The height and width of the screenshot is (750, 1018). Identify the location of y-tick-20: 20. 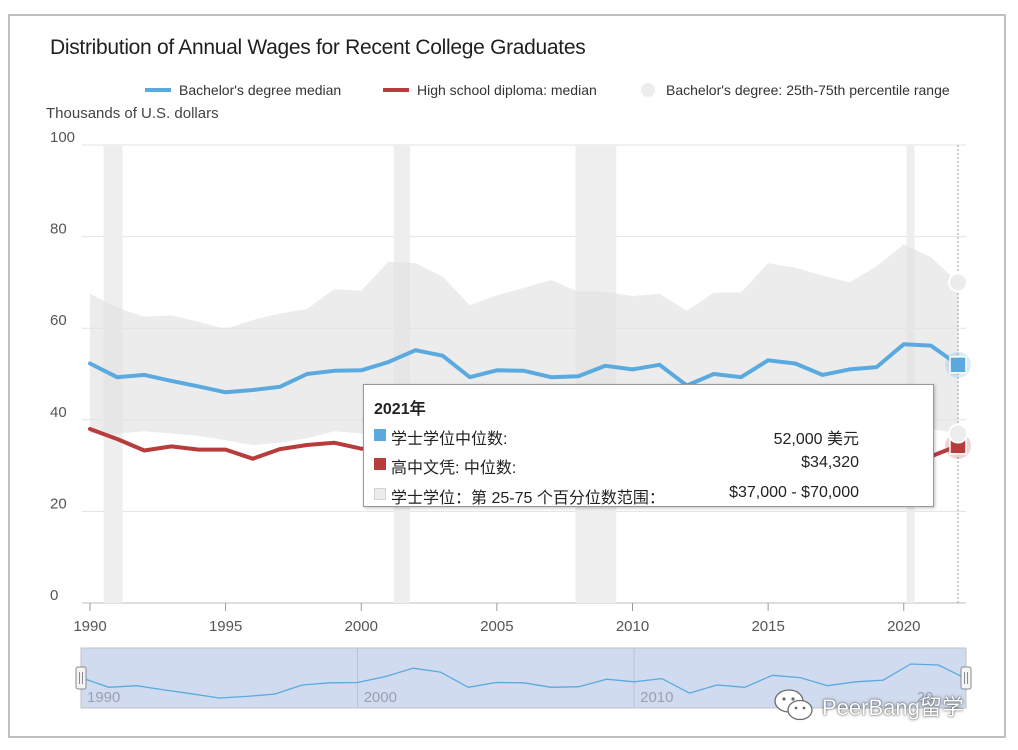
(58, 503).